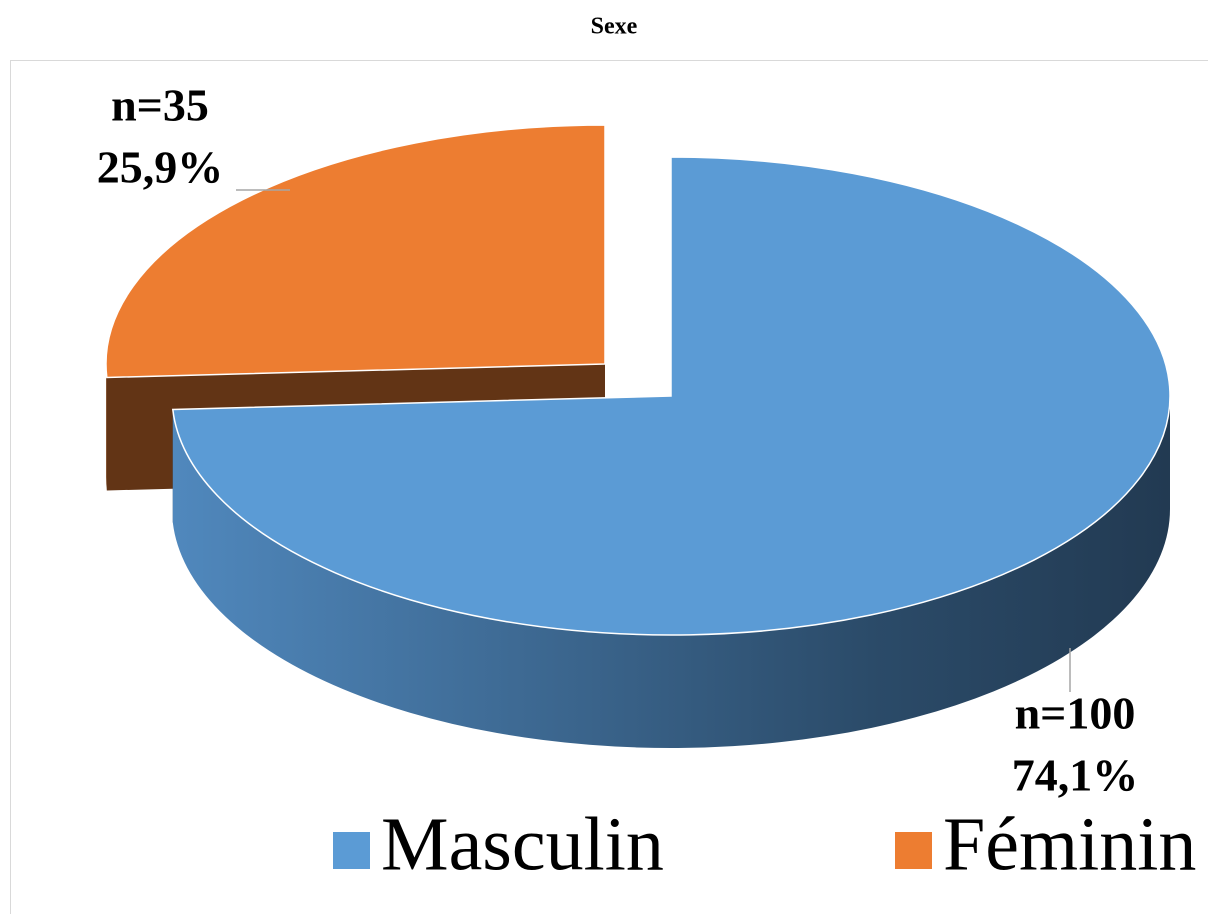 This screenshot has width=1208, height=914. I want to click on legend-label: Masculin, so click(522, 844).